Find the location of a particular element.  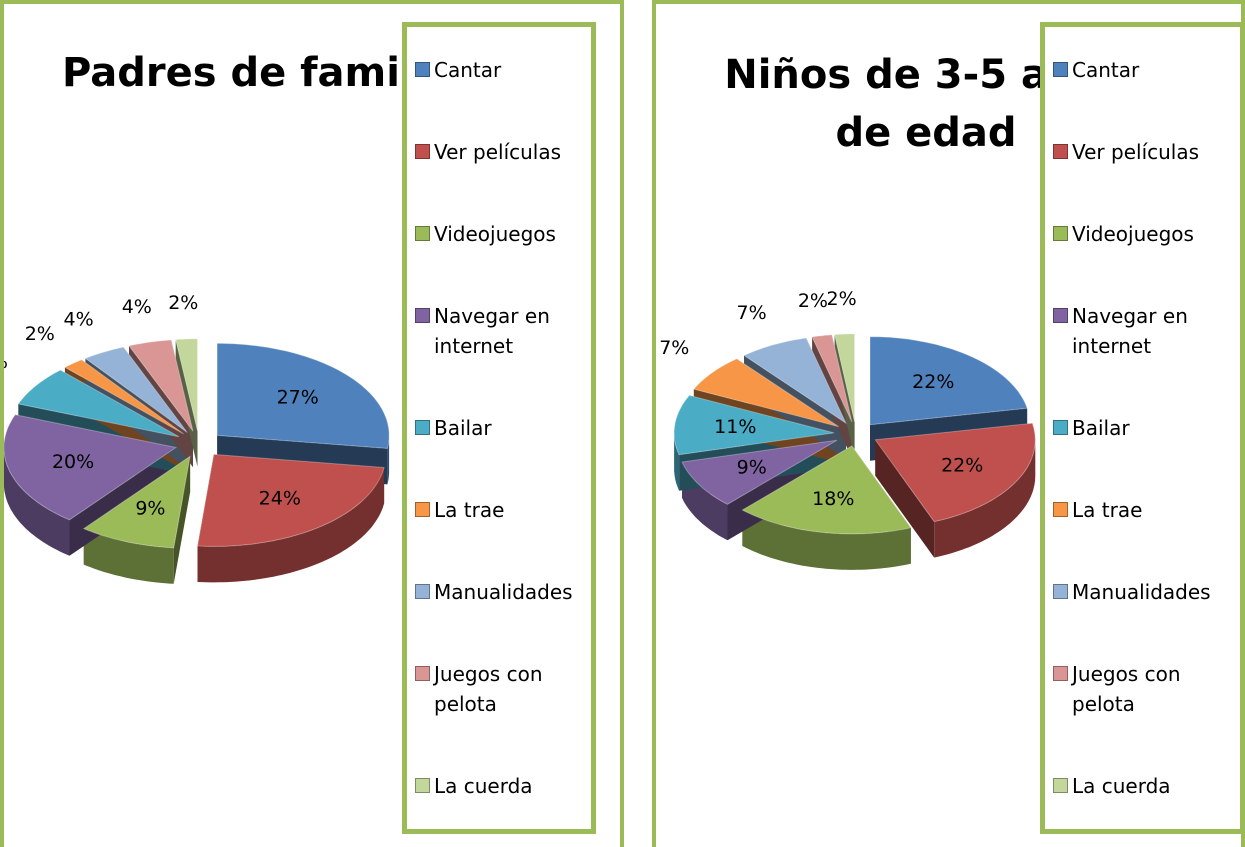

legend-entry: La trae is located at coordinates (501, 510).